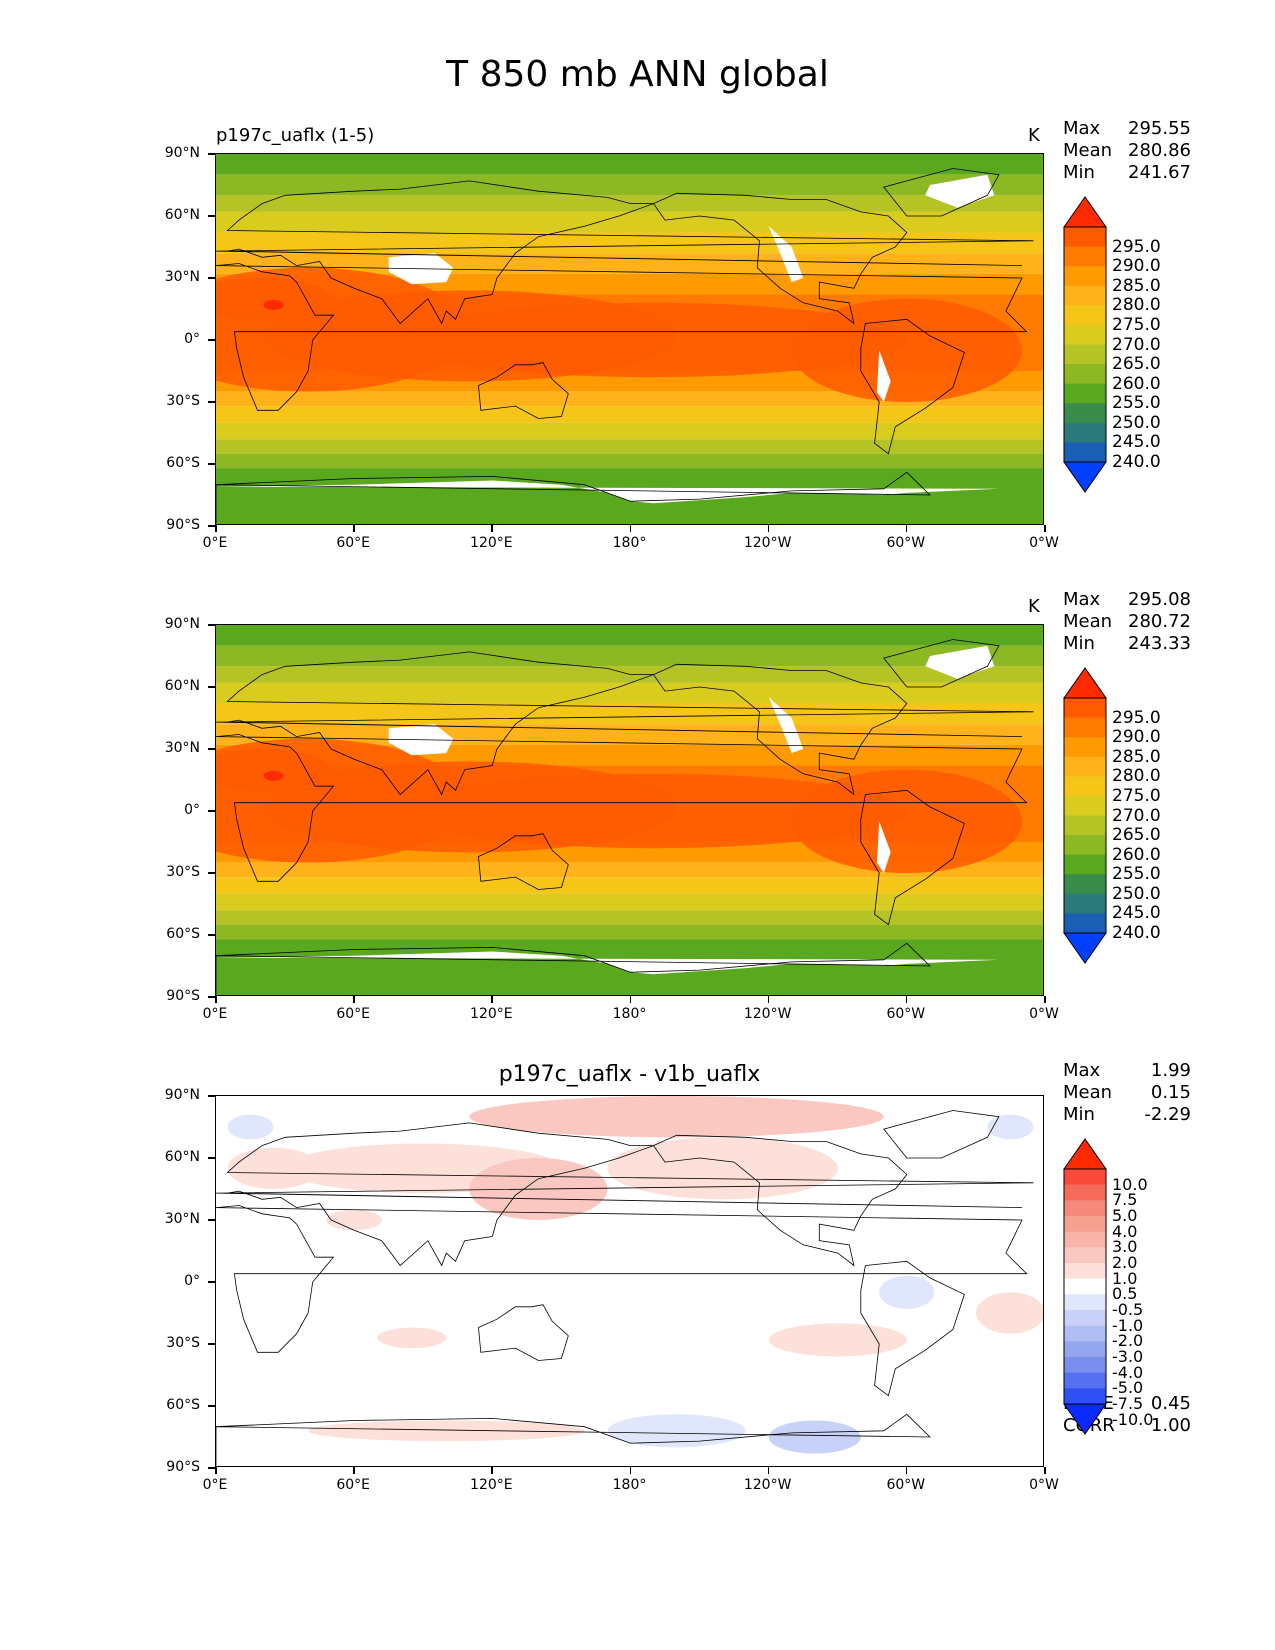  I want to click on stat-row: Mean 280.72, so click(1127, 622).